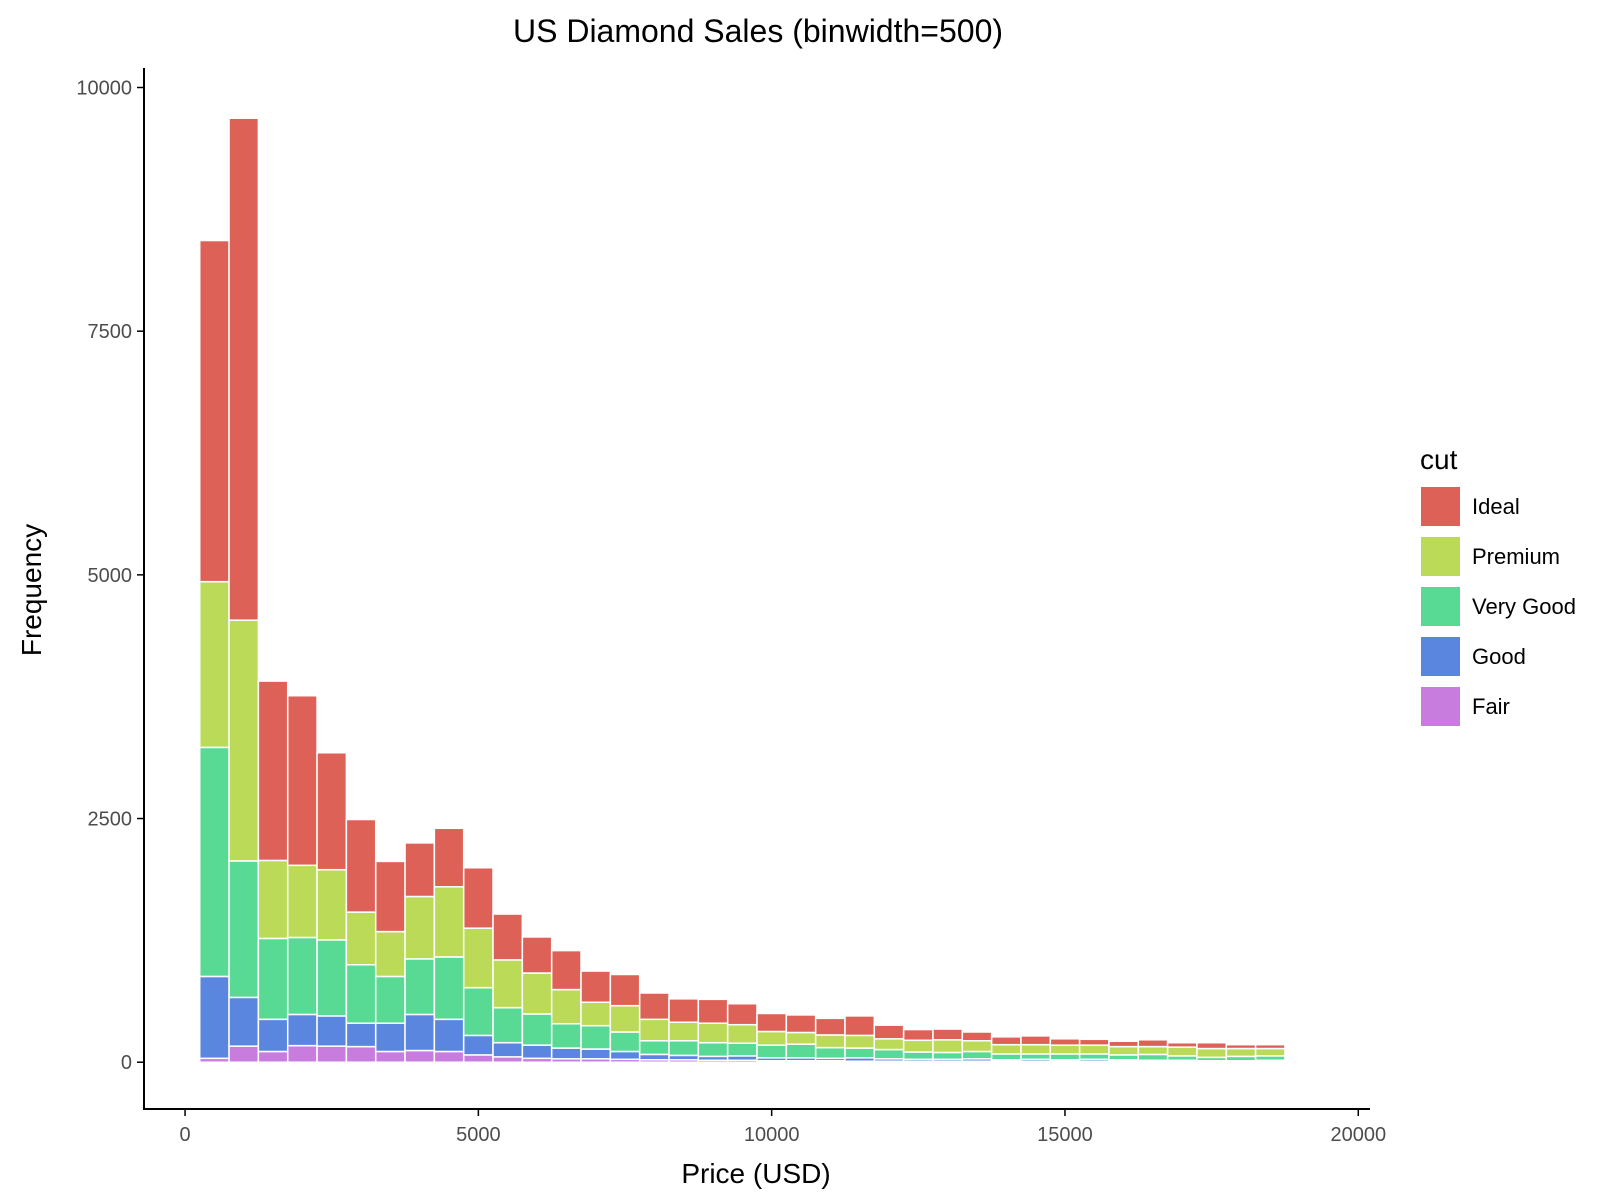 This screenshot has height=1200, width=1600. What do you see at coordinates (1499, 656) in the screenshot?
I see `legend-label-good: Good` at bounding box center [1499, 656].